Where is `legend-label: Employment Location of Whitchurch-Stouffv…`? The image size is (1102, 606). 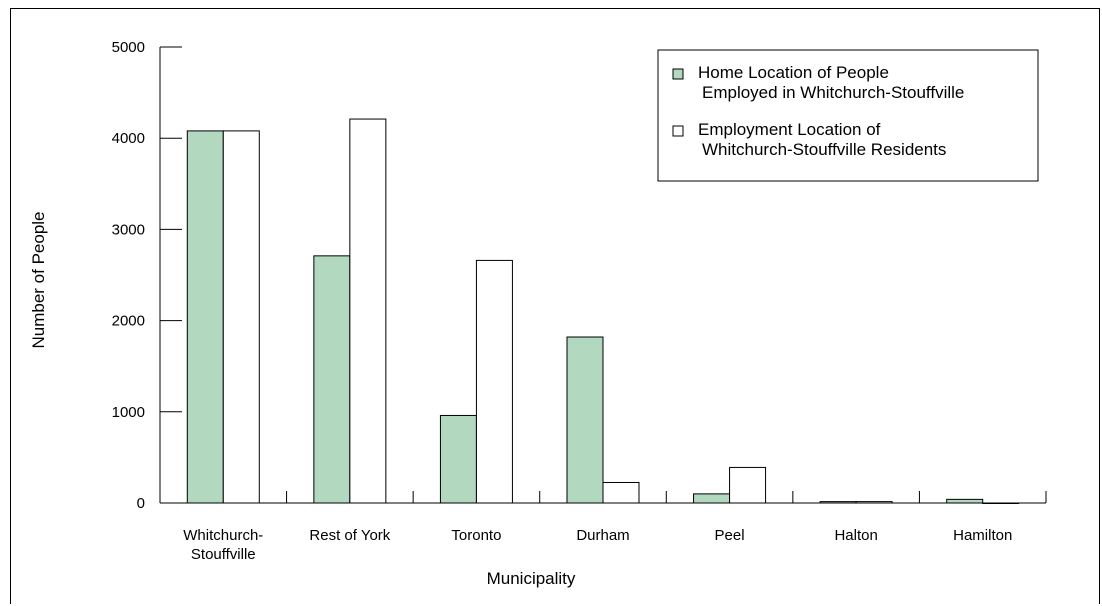 legend-label: Employment Location of Whitchurch-Stouffv… is located at coordinates (822, 139).